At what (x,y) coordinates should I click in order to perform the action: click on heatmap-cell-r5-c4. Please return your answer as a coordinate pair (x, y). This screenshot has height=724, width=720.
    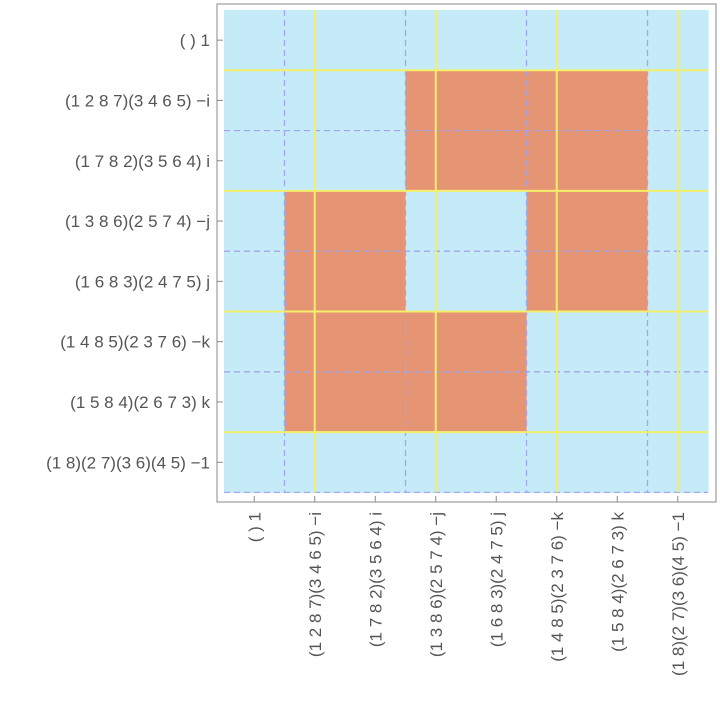
    Looking at the image, I should click on (497, 342).